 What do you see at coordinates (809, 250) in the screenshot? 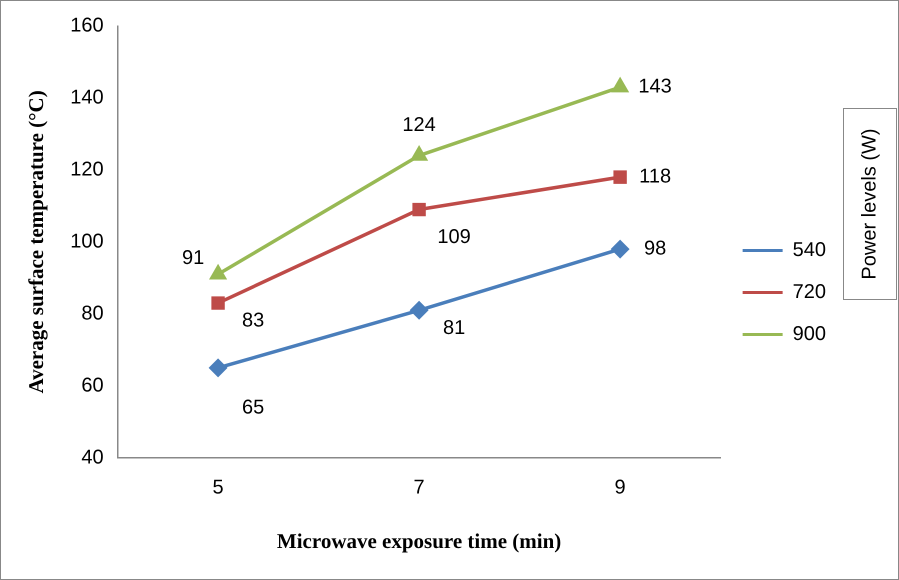
I see `legend-label: 540` at bounding box center [809, 250].